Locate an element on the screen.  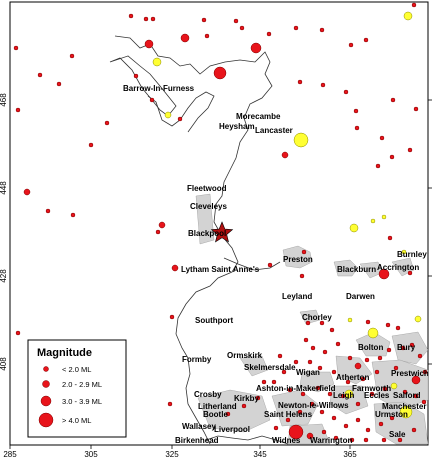
place-label: Bolton is located at coordinates (370, 347).